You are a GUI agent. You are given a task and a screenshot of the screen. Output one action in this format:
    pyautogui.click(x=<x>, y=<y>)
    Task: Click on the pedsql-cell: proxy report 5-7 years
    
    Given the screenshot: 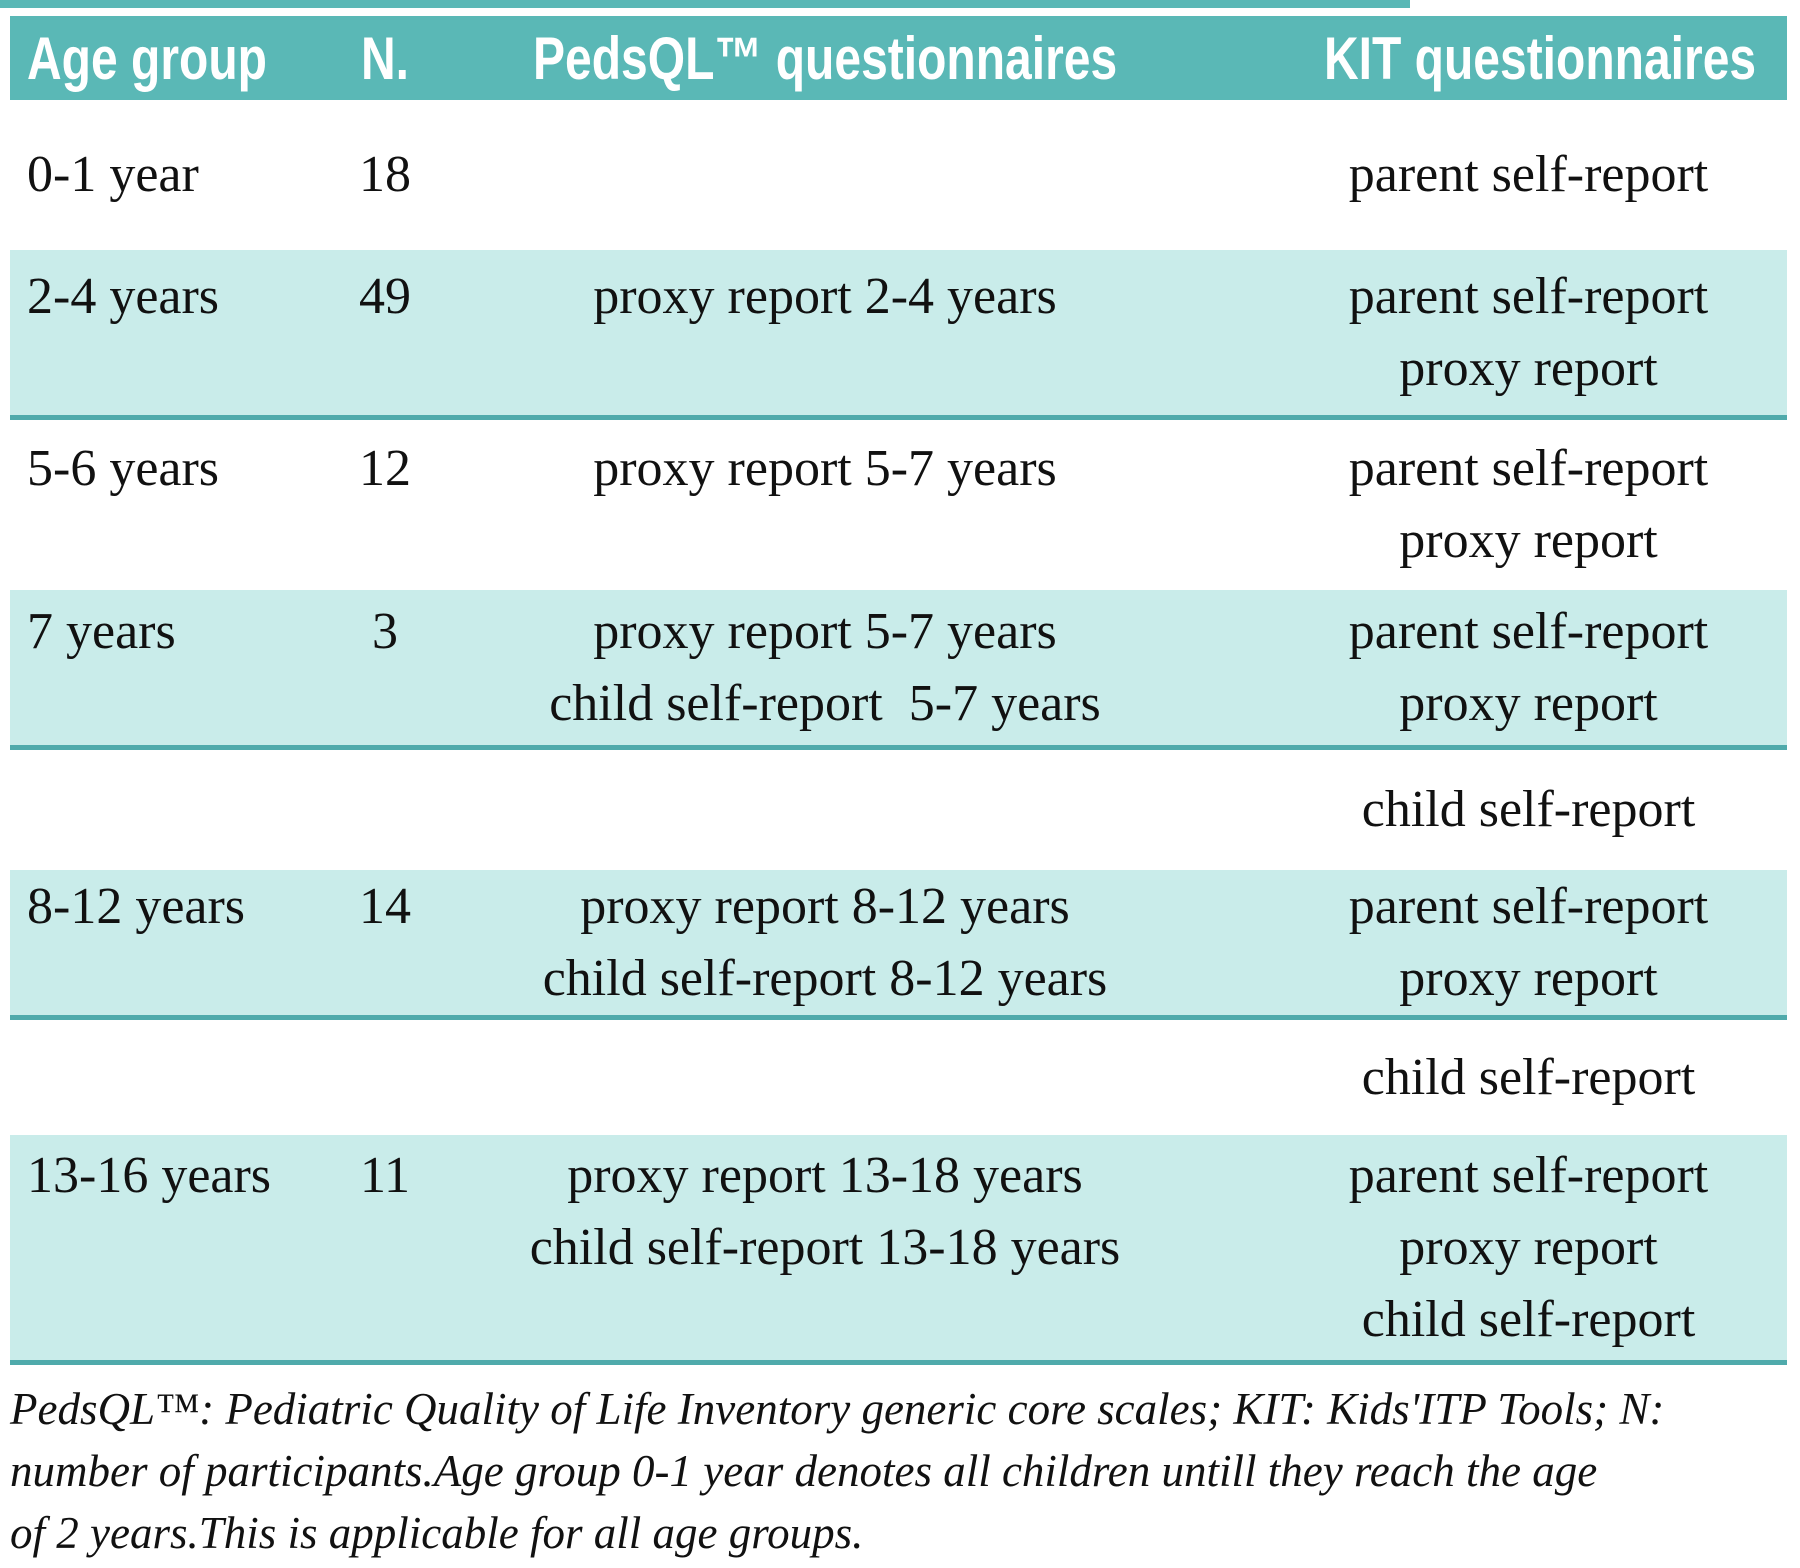 What is the action you would take?
    pyautogui.click(x=825, y=469)
    